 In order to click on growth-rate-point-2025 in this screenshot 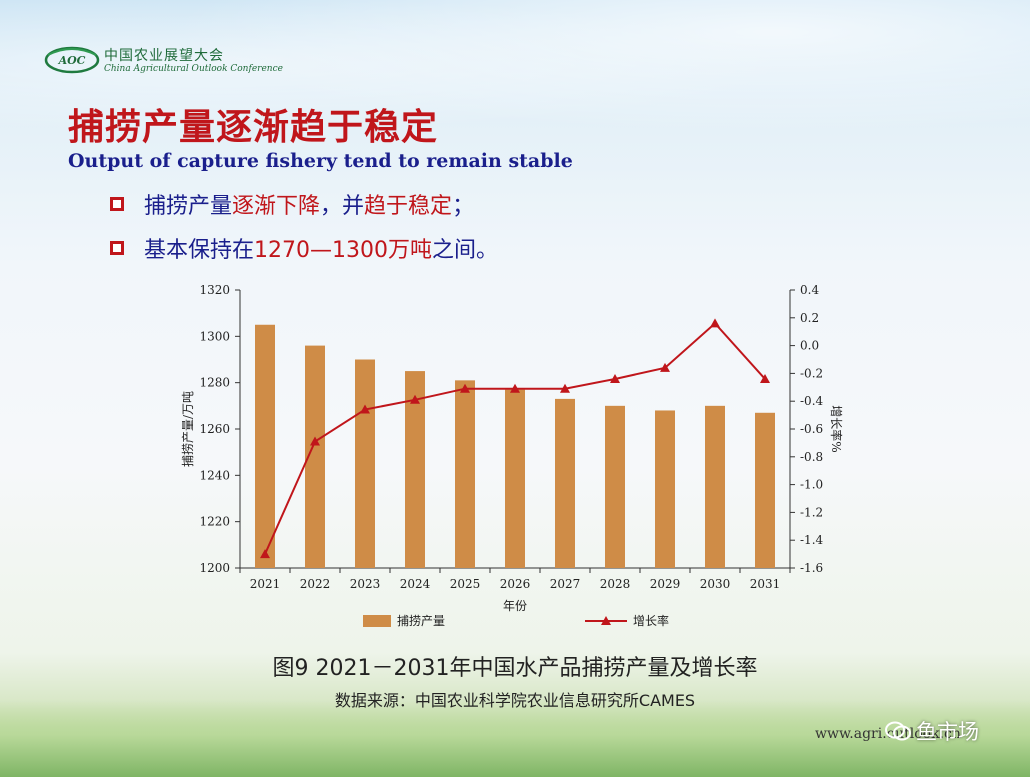, I will do `click(465, 388)`.